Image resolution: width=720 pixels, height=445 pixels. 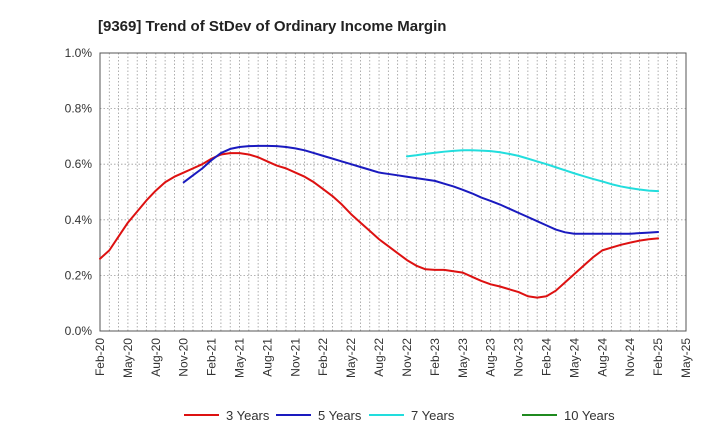 I want to click on x-tick-label: May-21, so click(x=240, y=358).